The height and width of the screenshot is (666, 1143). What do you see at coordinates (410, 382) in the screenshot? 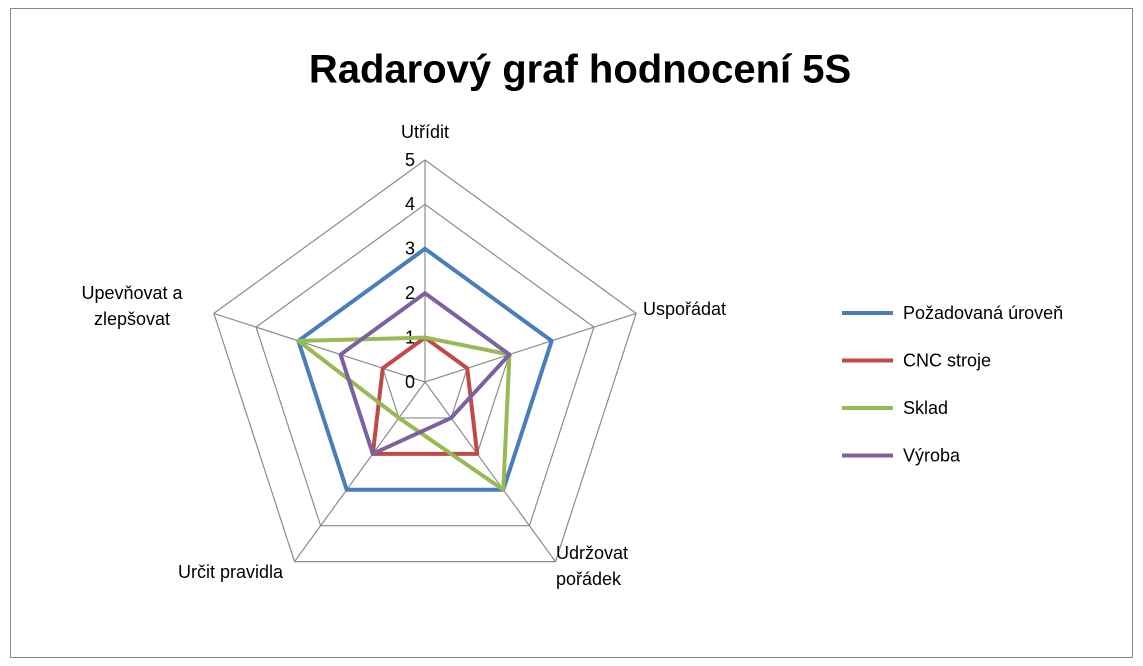
I see `r-tick-label: 0` at bounding box center [410, 382].